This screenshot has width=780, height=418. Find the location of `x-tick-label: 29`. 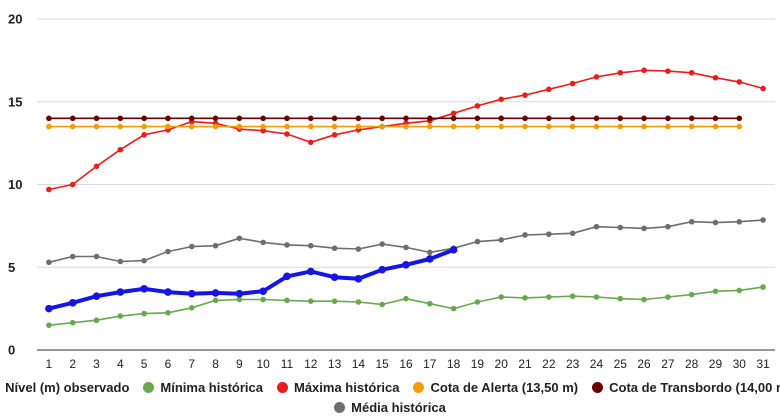

x-tick-label: 29 is located at coordinates (716, 364).